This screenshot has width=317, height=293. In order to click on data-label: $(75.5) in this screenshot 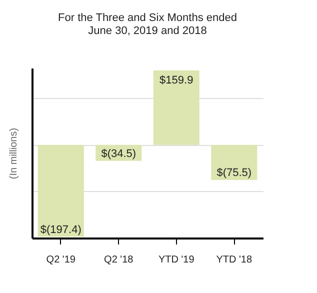, I will do `click(234, 173)`.